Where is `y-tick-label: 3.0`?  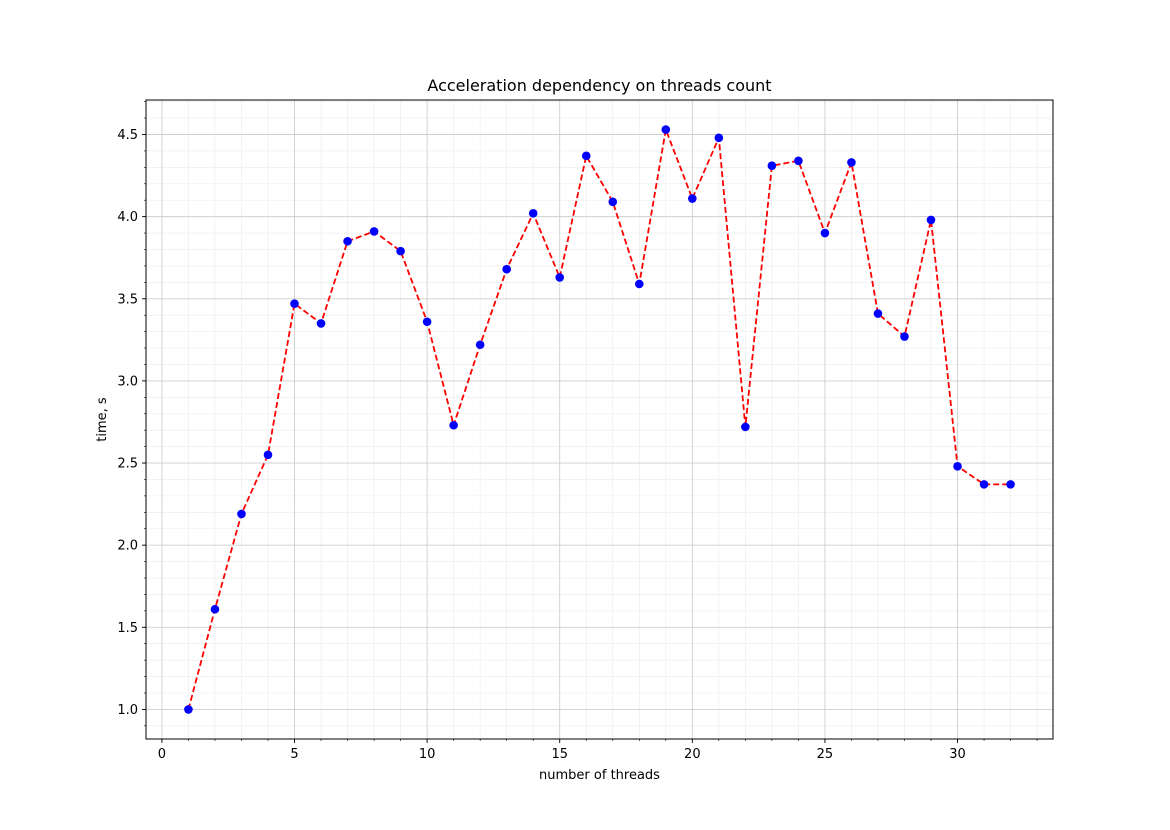
y-tick-label: 3.0 is located at coordinates (127, 381).